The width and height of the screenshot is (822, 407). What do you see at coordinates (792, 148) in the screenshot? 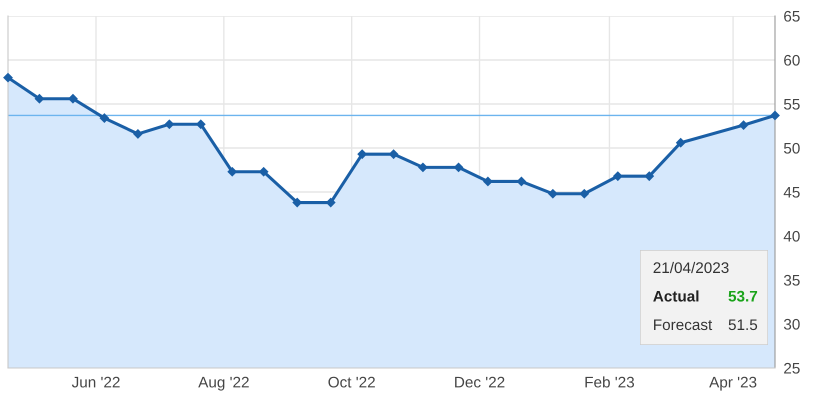
I see `y-tick-label: 50` at bounding box center [792, 148].